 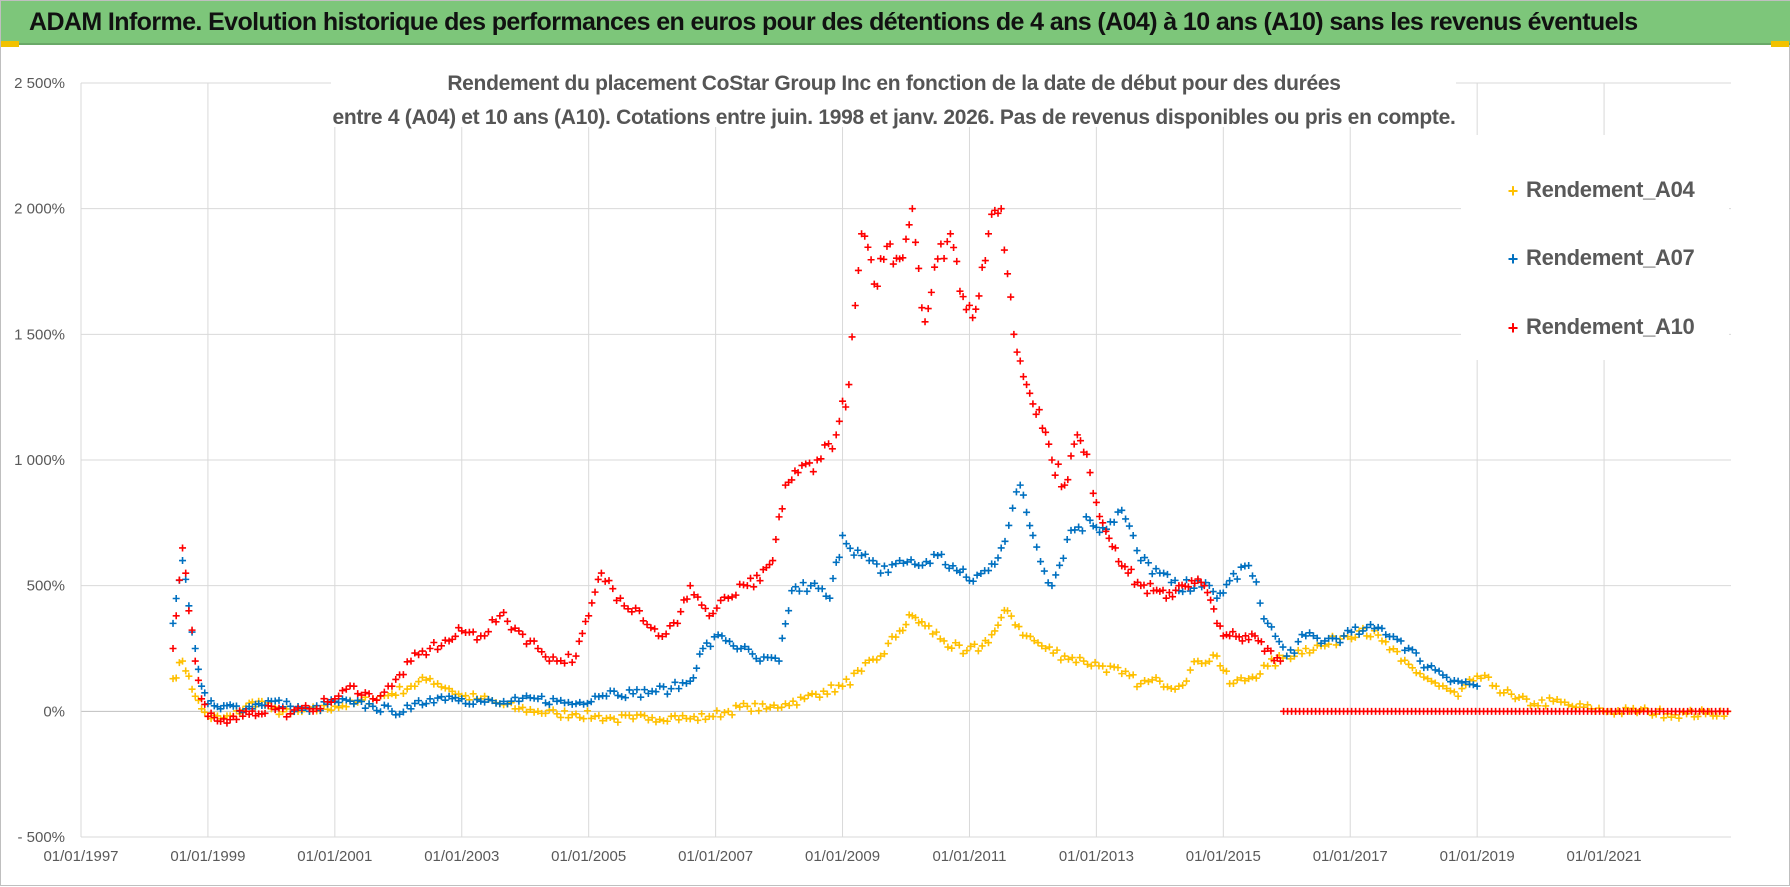 I want to click on x-tick-label: 01/01/2001, so click(x=334, y=856).